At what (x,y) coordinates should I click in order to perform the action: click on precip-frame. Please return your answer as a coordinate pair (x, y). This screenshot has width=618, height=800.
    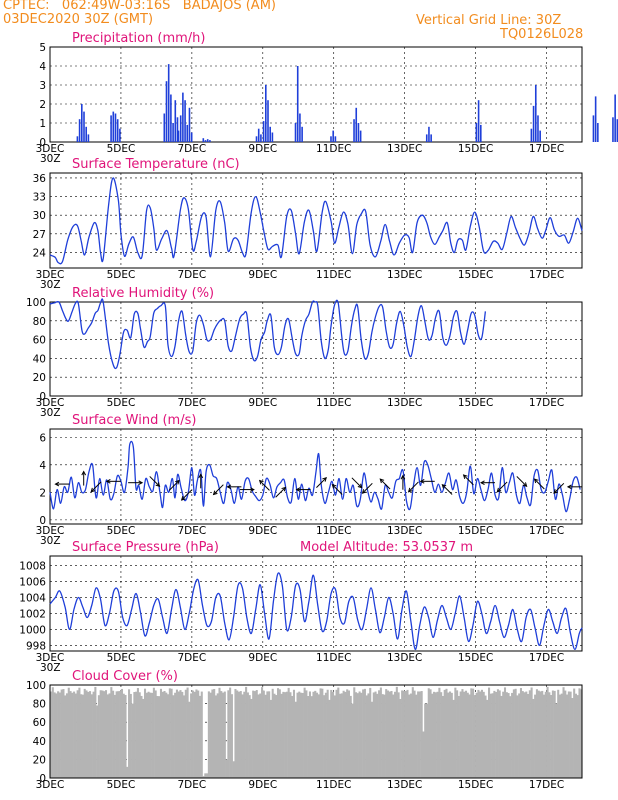
    Looking at the image, I should click on (316, 94).